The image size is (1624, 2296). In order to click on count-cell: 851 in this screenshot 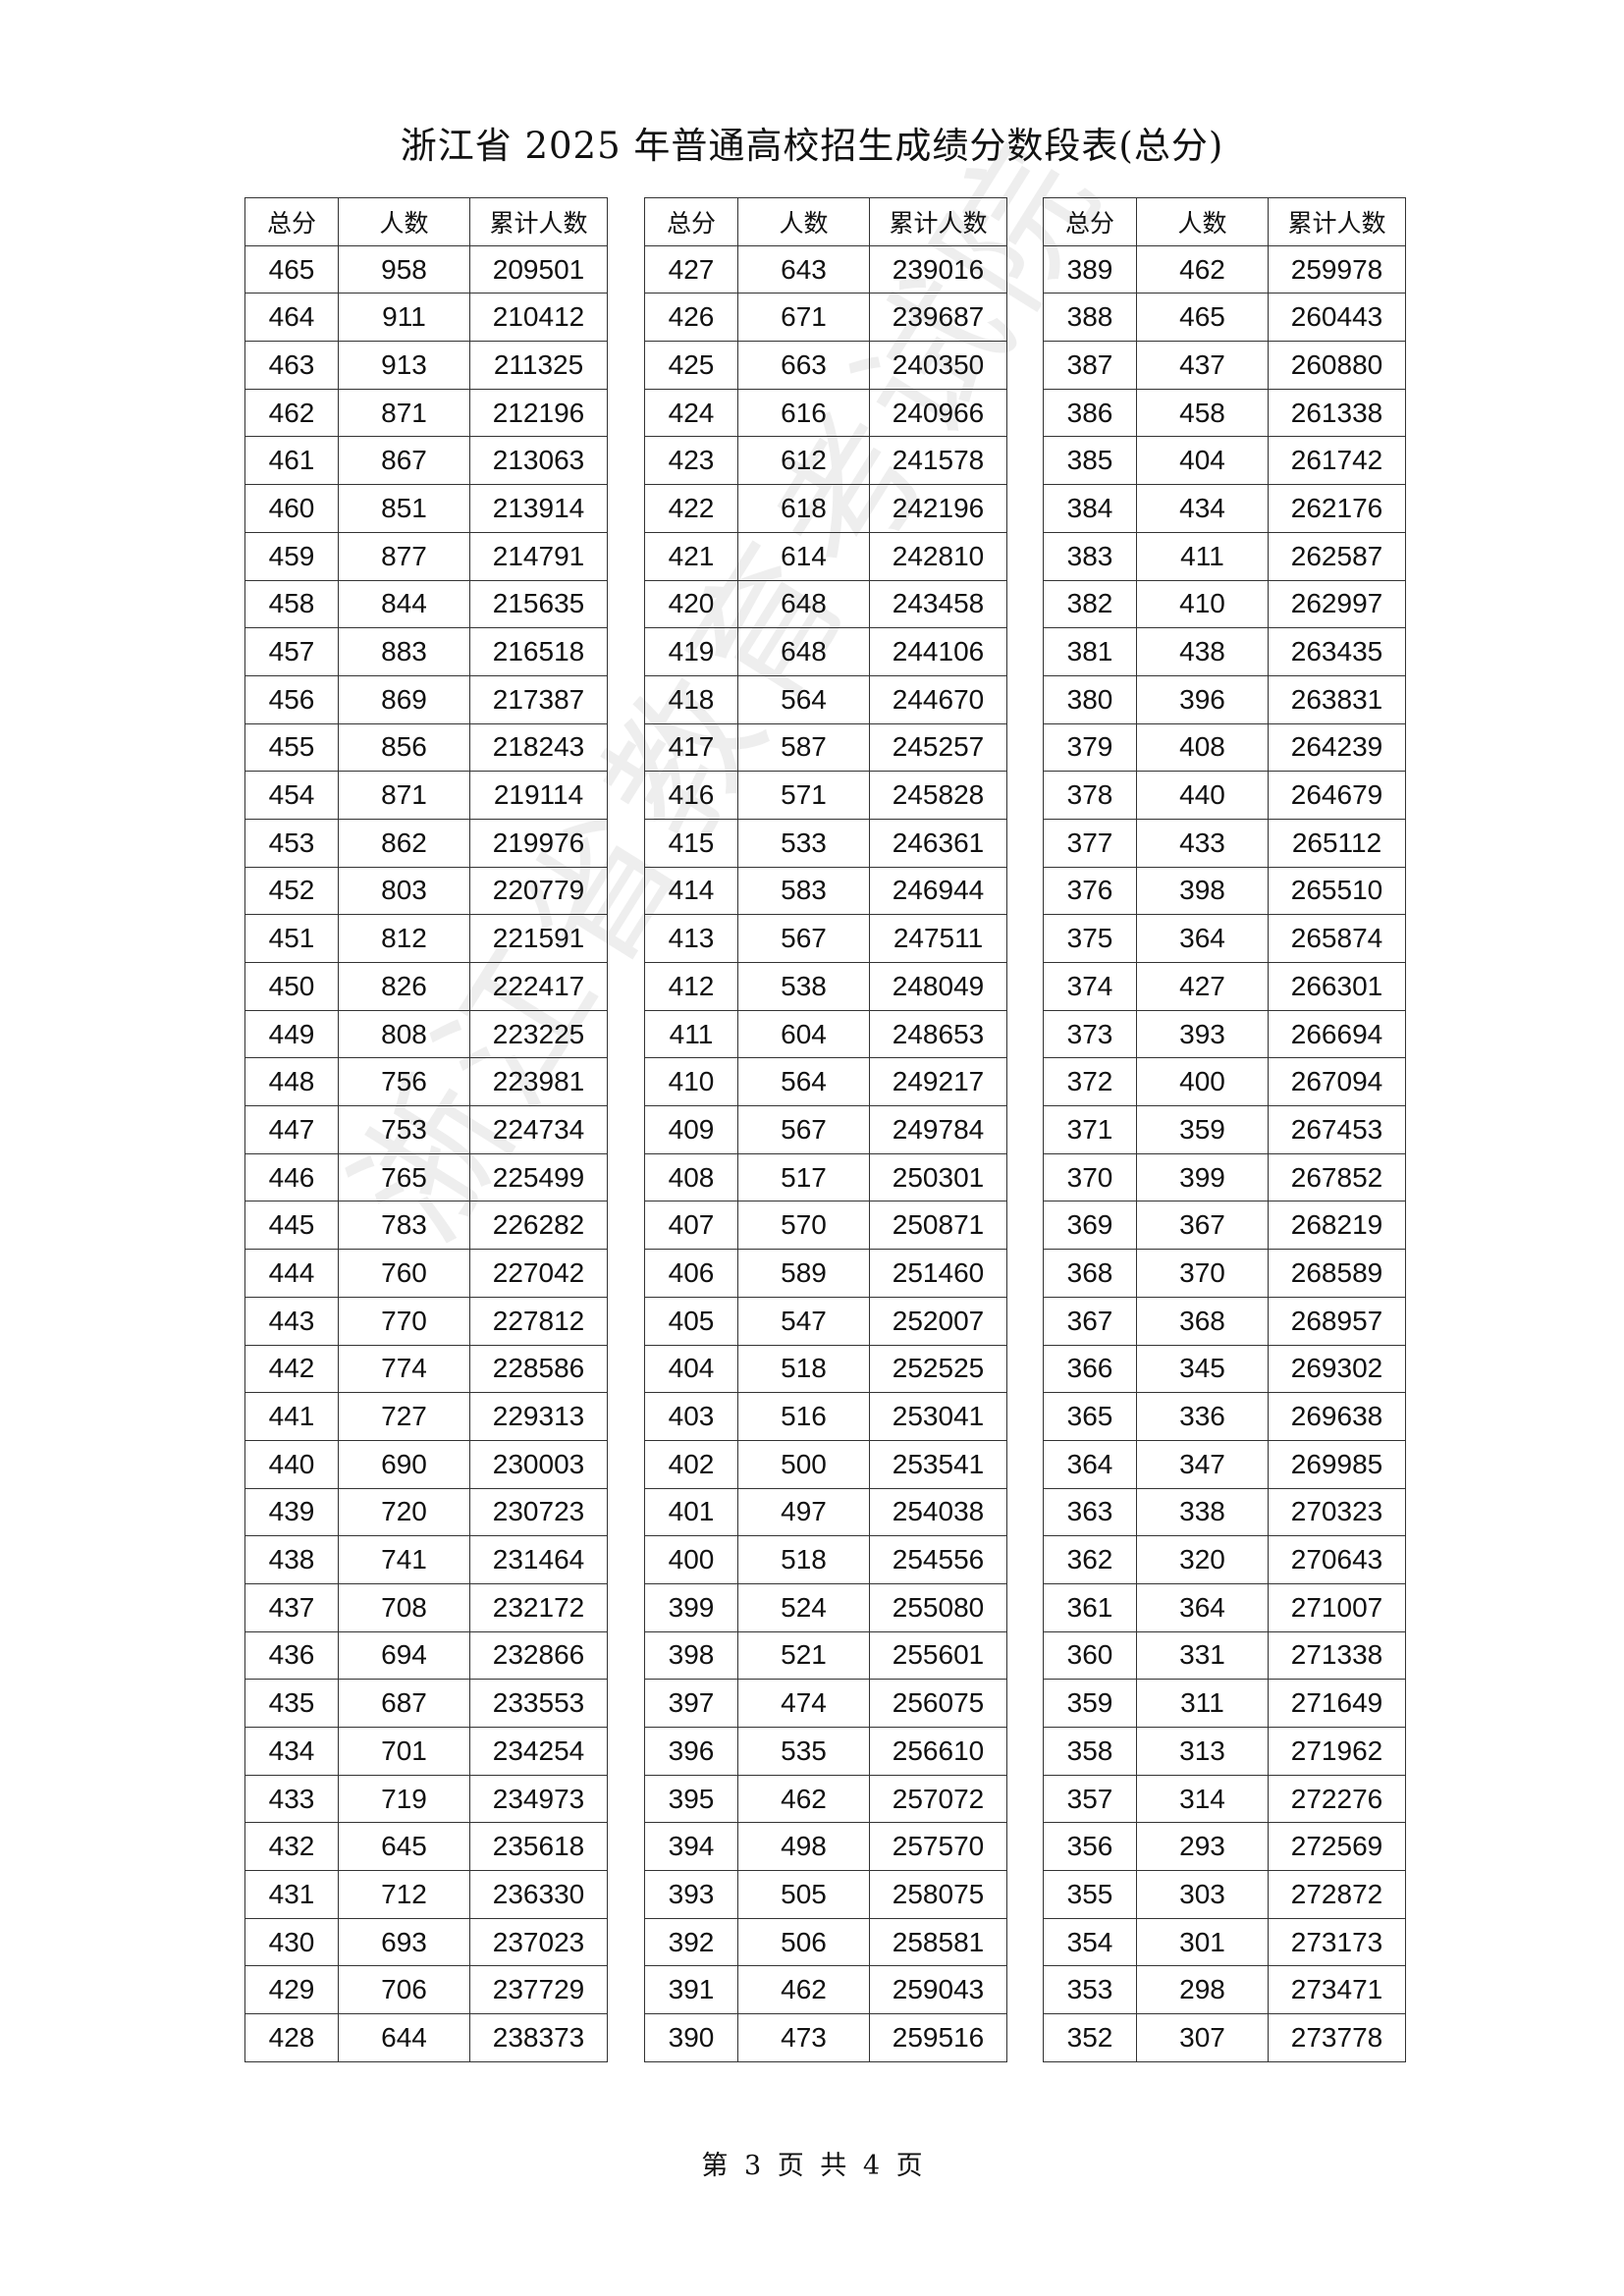, I will do `click(404, 508)`.